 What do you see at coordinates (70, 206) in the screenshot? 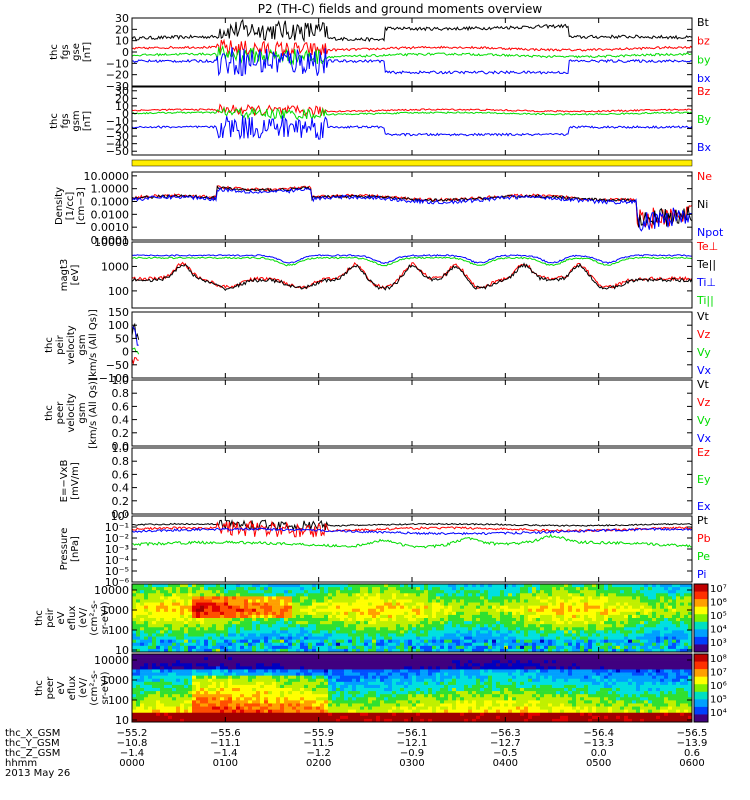
I see `panel-ylabel: [1/cc]` at bounding box center [70, 206].